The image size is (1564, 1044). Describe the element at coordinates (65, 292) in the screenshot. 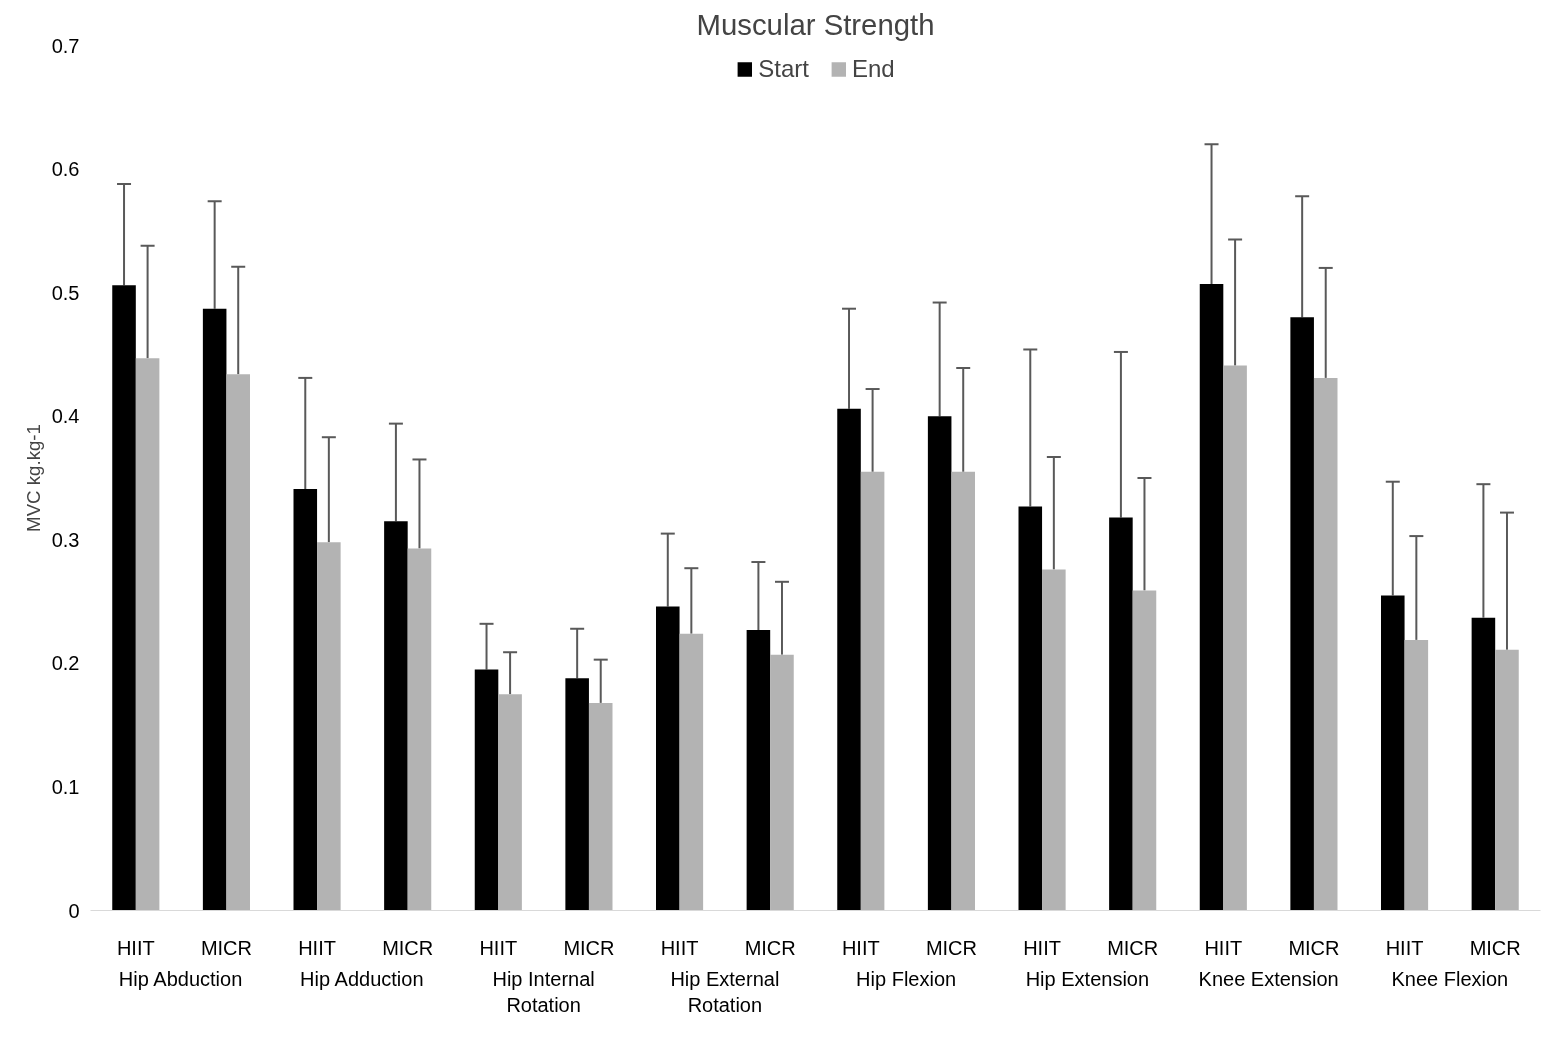

I see `y-tick-label: 0.5` at that location.